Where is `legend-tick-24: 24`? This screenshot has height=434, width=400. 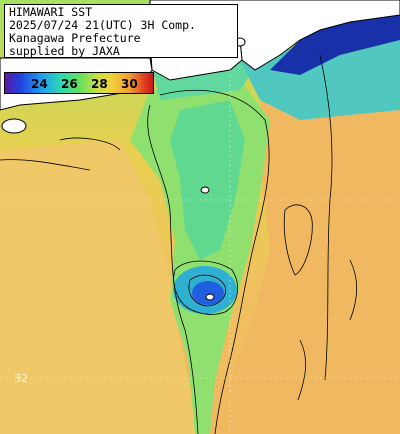
legend-tick-24: 24 is located at coordinates (39, 84).